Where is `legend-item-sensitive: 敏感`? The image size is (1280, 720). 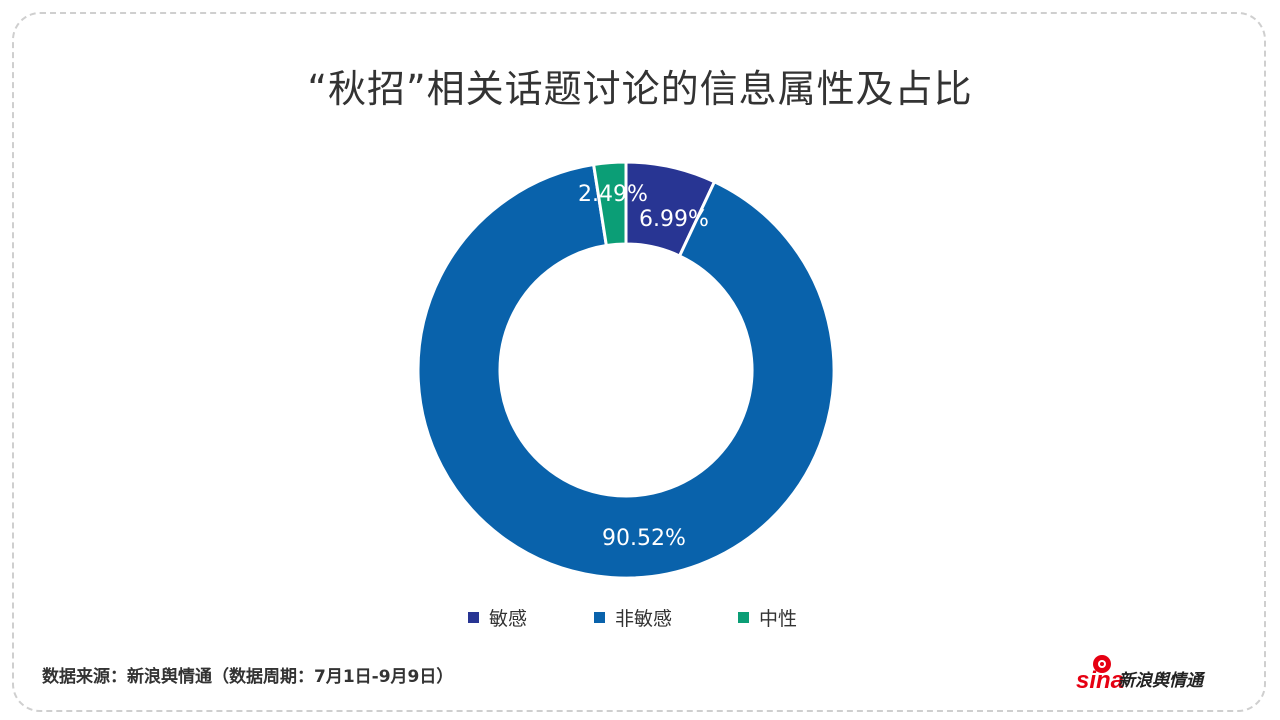
legend-item-sensitive: 敏感 is located at coordinates (497, 617).